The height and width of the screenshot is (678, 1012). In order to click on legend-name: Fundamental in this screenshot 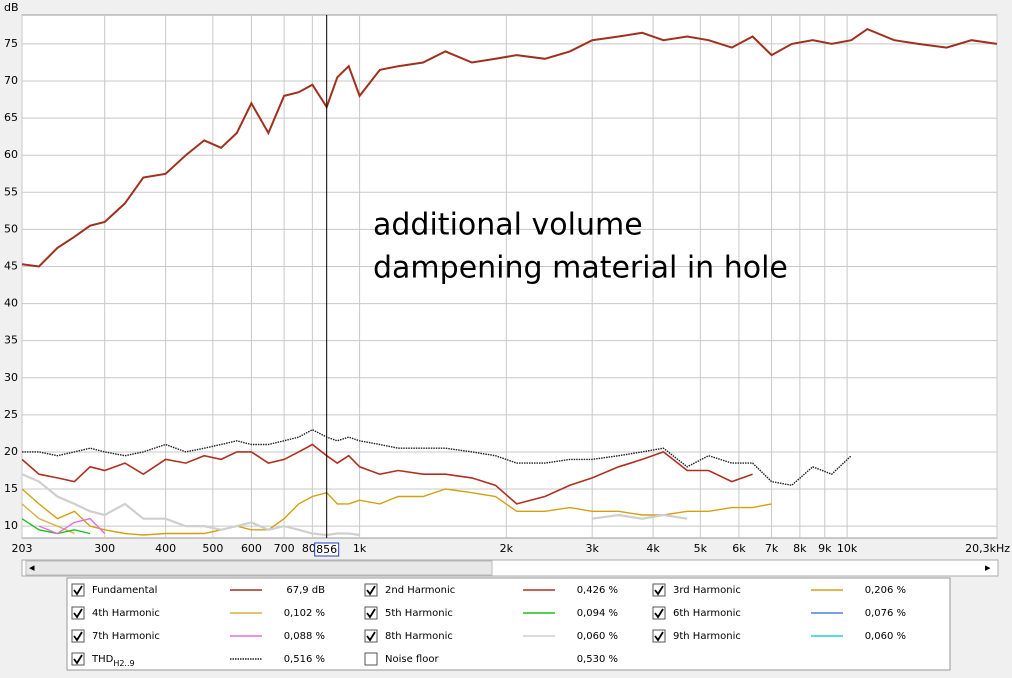, I will do `click(124, 590)`.